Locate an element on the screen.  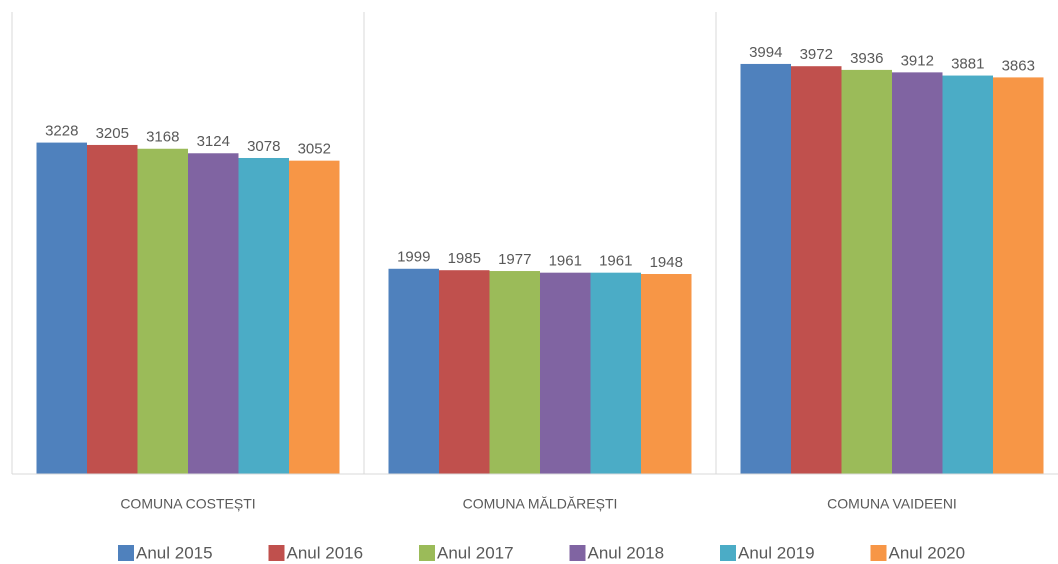
data-label: 1977 is located at coordinates (514, 259).